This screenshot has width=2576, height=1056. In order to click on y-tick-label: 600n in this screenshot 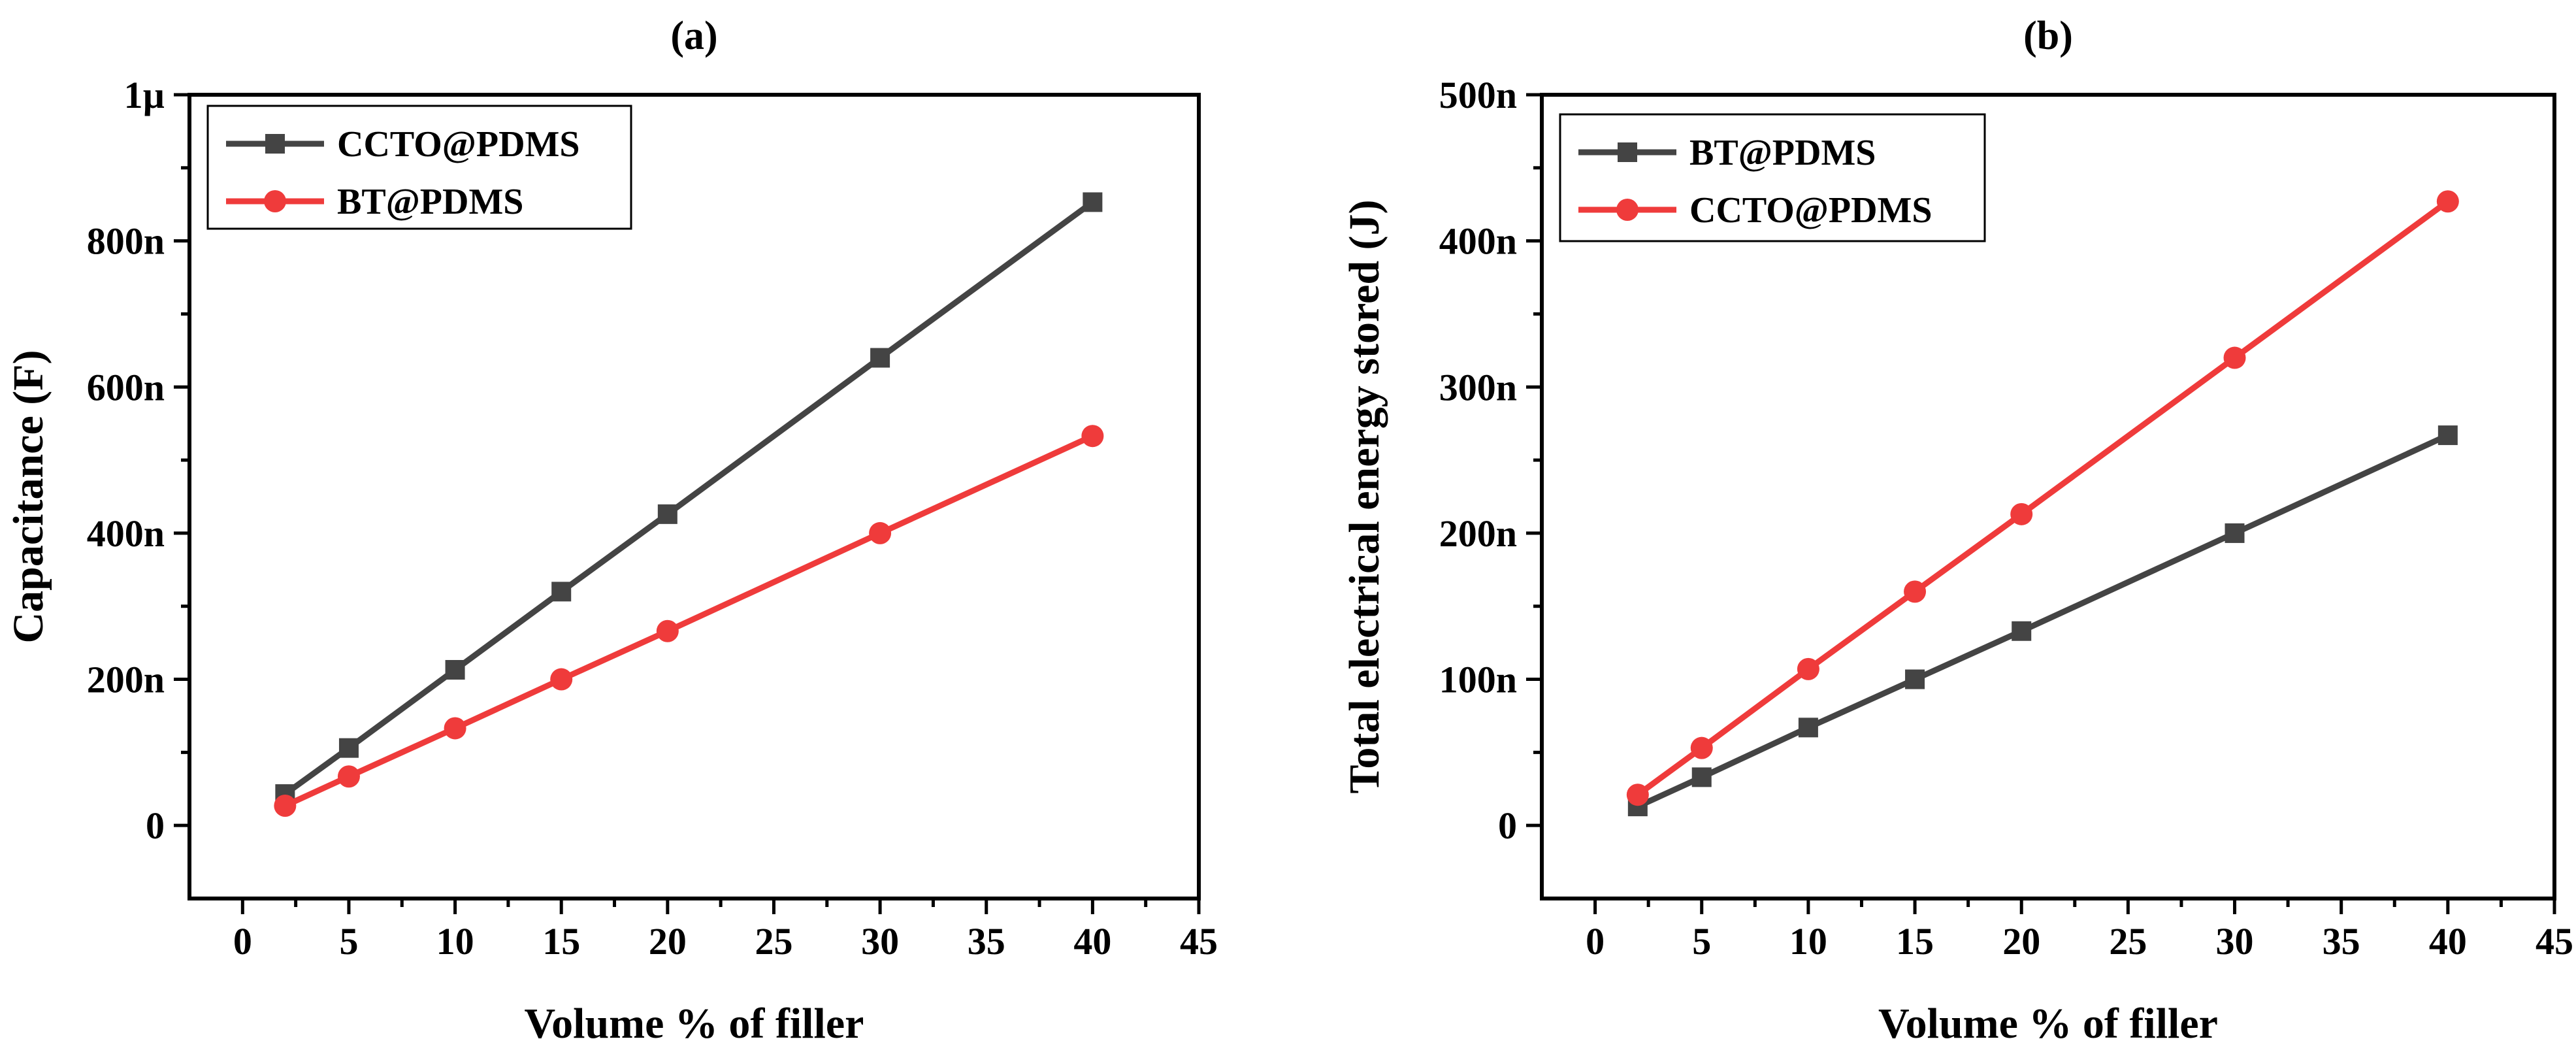, I will do `click(126, 387)`.